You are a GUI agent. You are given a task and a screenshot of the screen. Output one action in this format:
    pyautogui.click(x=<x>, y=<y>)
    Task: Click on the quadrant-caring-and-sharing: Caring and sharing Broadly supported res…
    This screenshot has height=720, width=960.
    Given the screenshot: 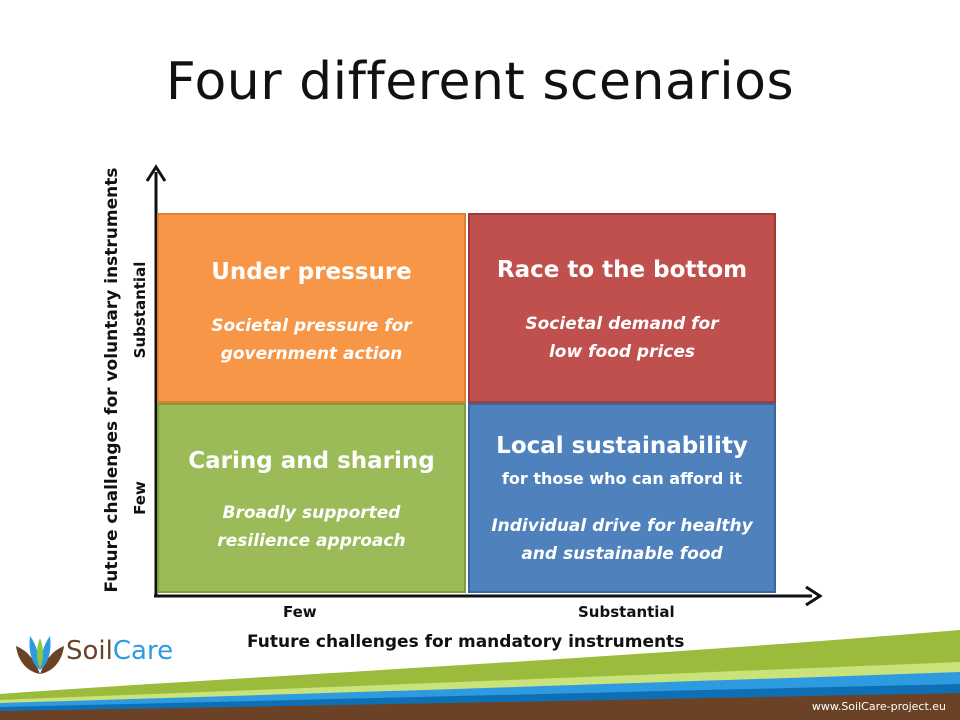 What is the action you would take?
    pyautogui.click(x=311, y=498)
    